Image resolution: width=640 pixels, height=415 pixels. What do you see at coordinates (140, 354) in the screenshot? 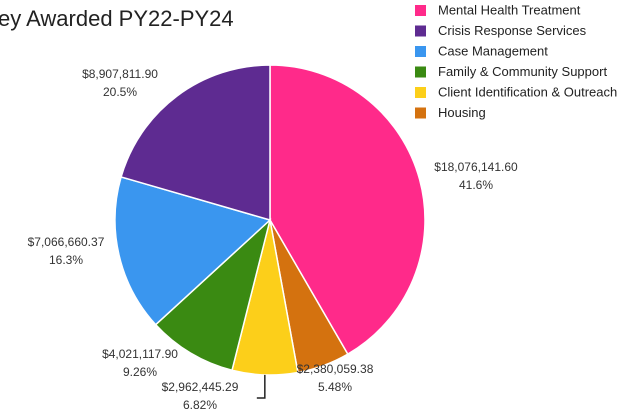
I see `value-label: $4,021,117.90` at bounding box center [140, 354].